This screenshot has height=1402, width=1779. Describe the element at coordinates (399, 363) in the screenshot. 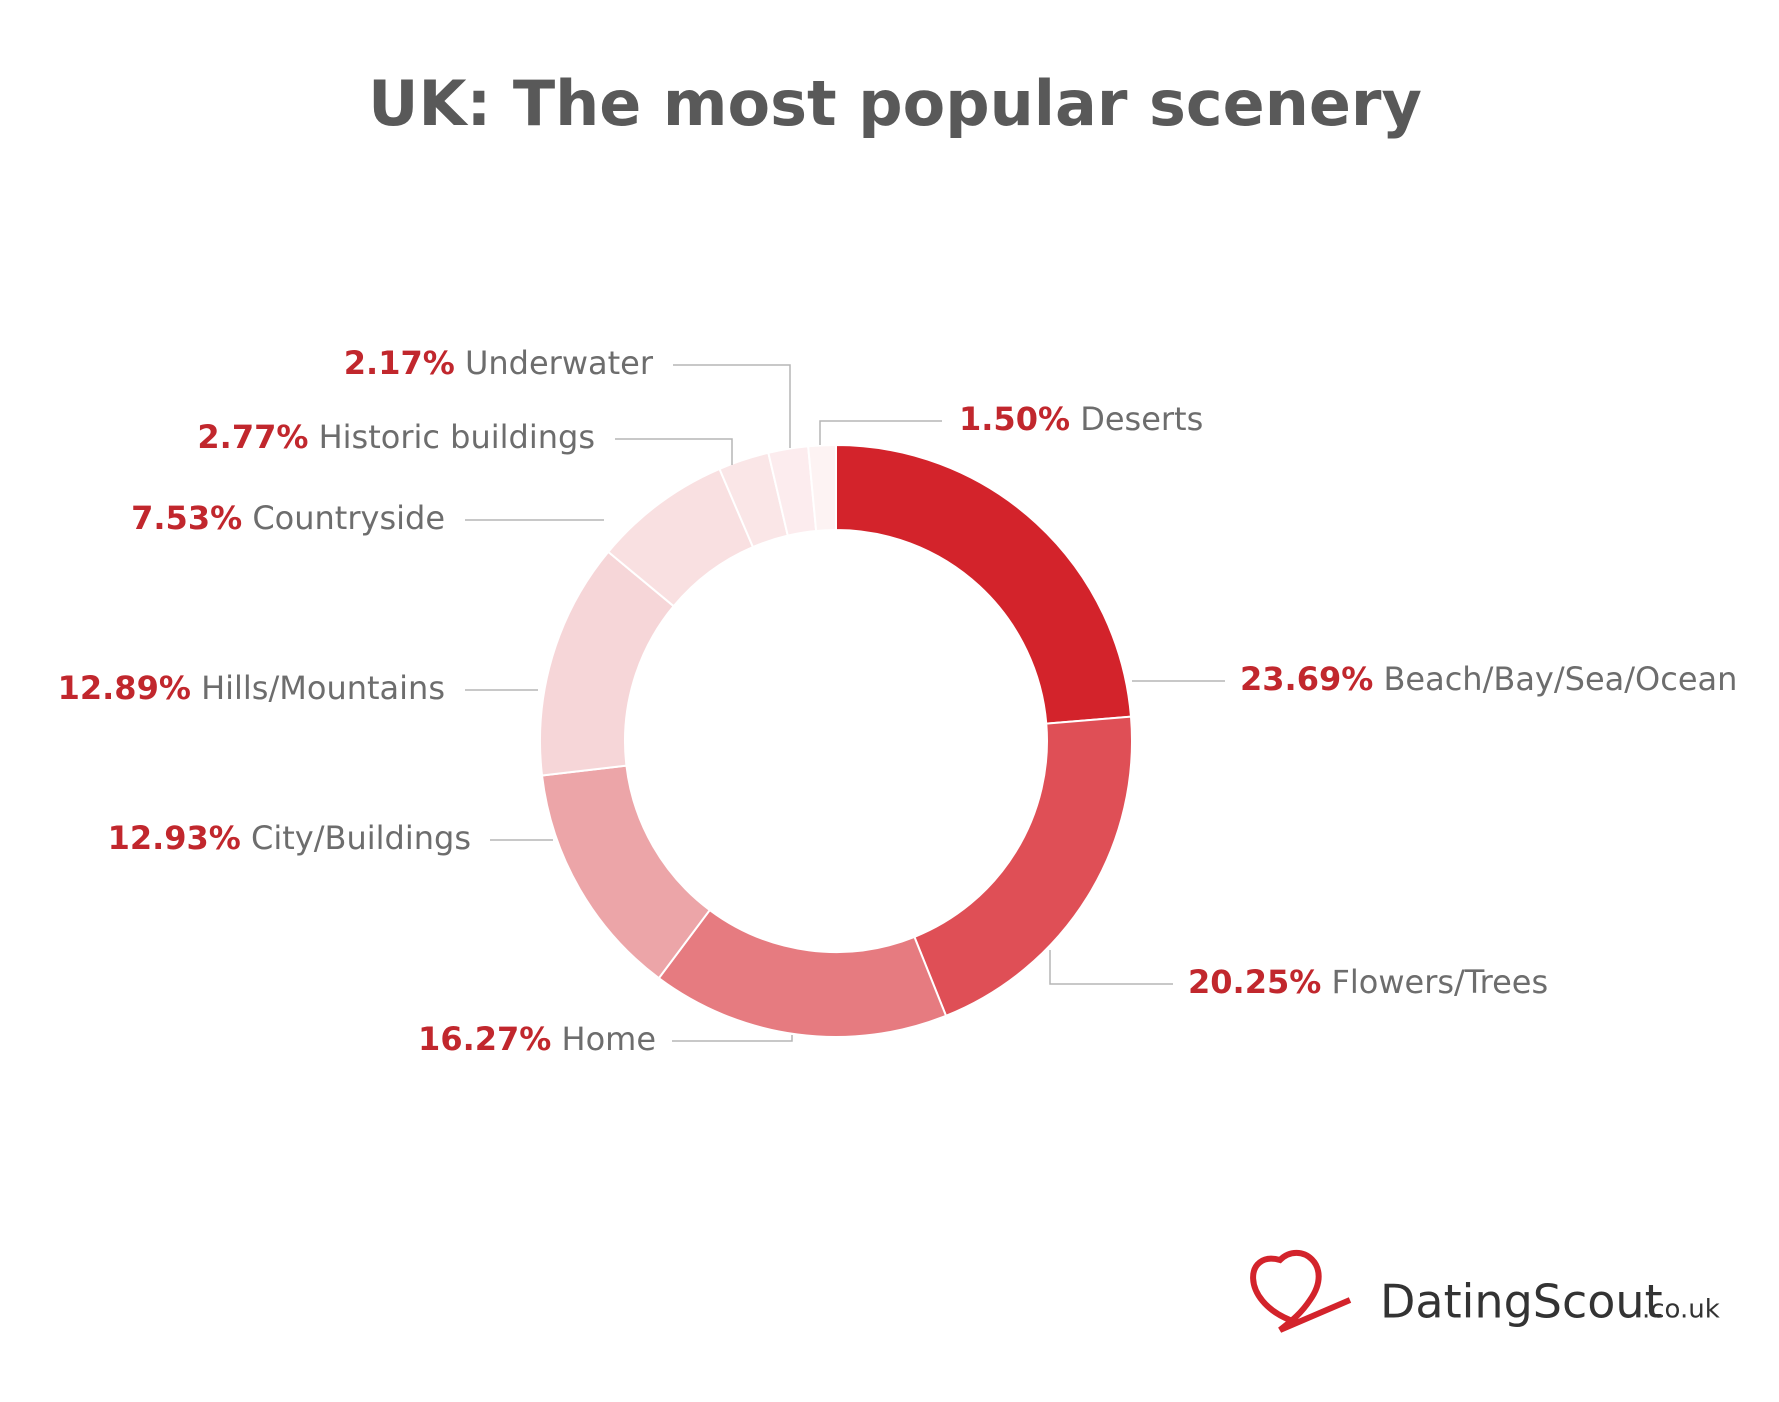

I see `slice-value-label: 2.17%` at that location.